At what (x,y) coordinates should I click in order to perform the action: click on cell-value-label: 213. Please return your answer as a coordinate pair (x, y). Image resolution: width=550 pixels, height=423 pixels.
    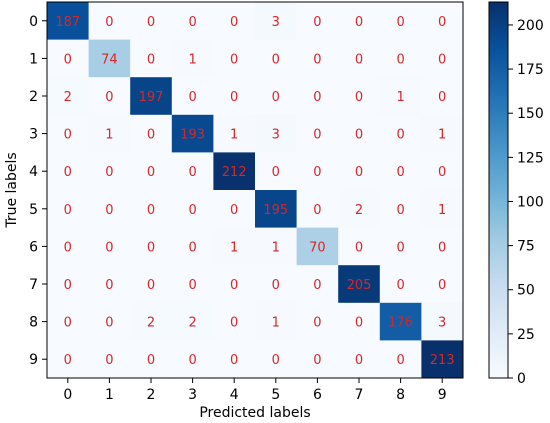
    Looking at the image, I should click on (442, 360).